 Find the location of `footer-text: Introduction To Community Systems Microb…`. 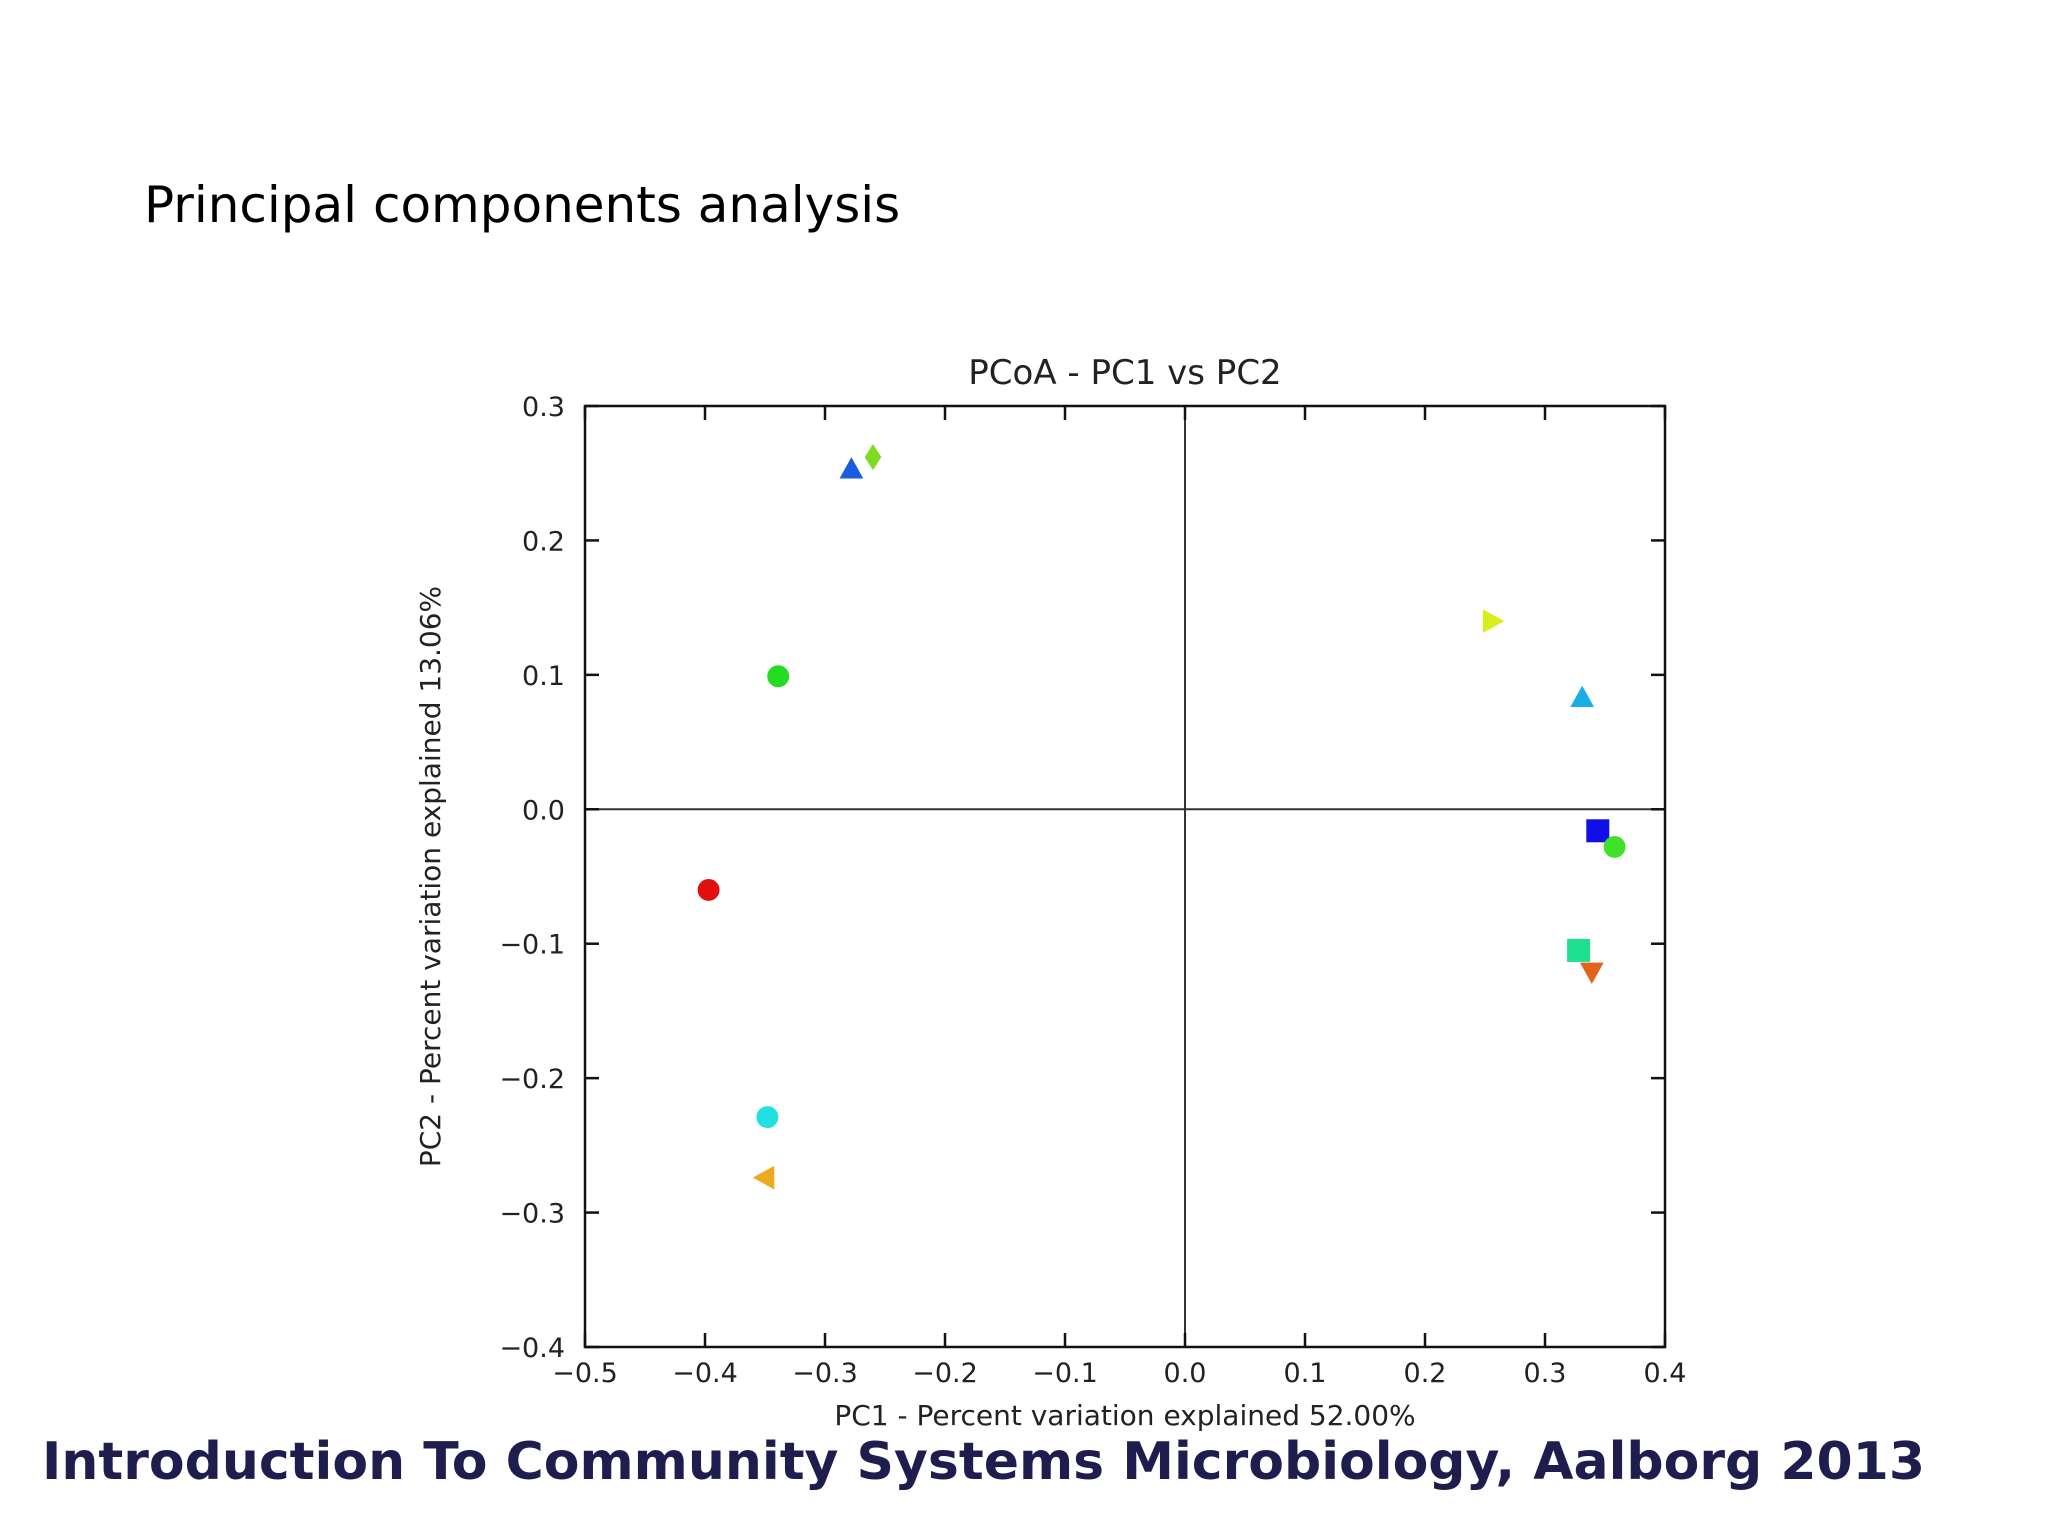

footer-text: Introduction To Community Systems Microb… is located at coordinates (984, 1462).